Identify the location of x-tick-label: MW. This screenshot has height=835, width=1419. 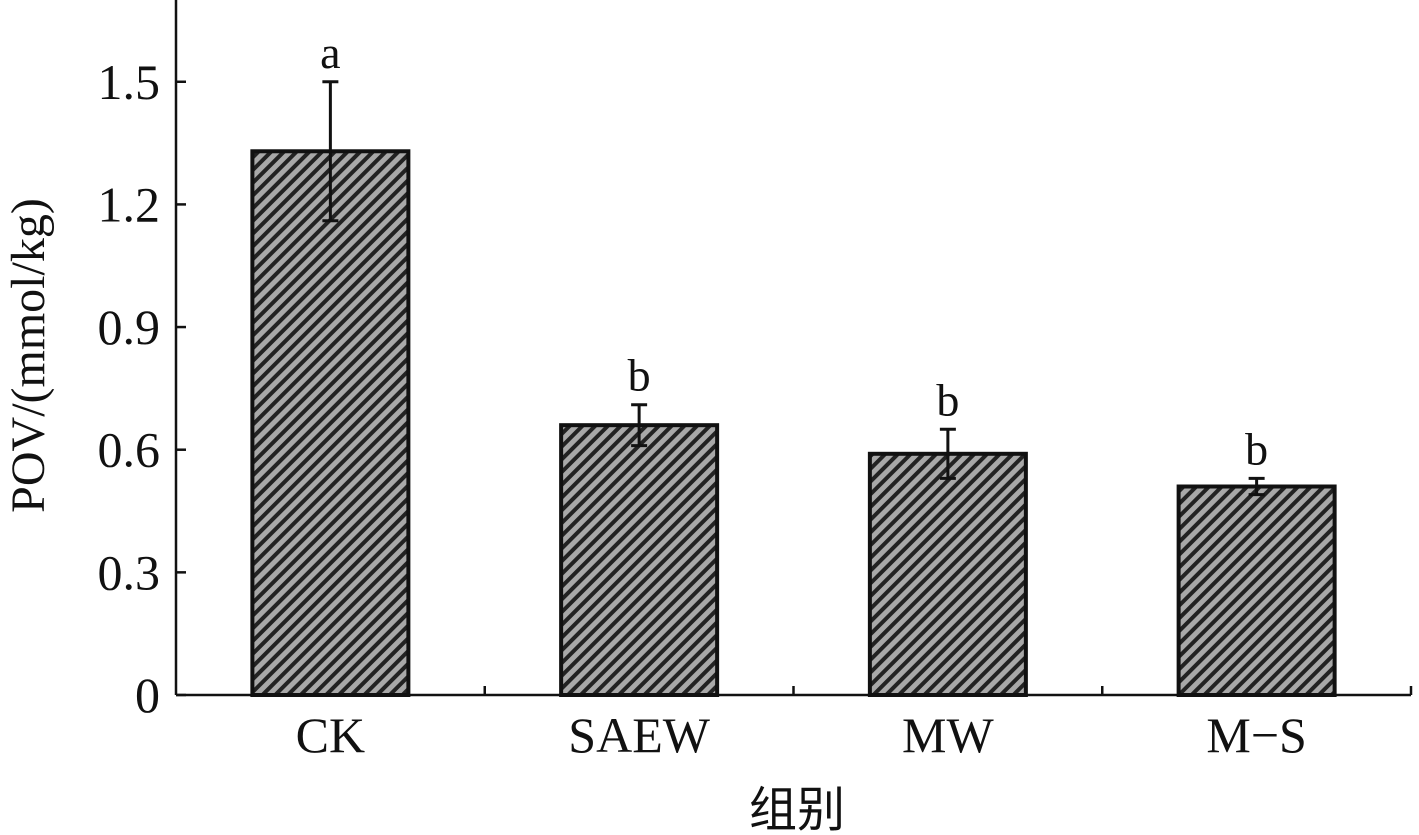
(948, 735).